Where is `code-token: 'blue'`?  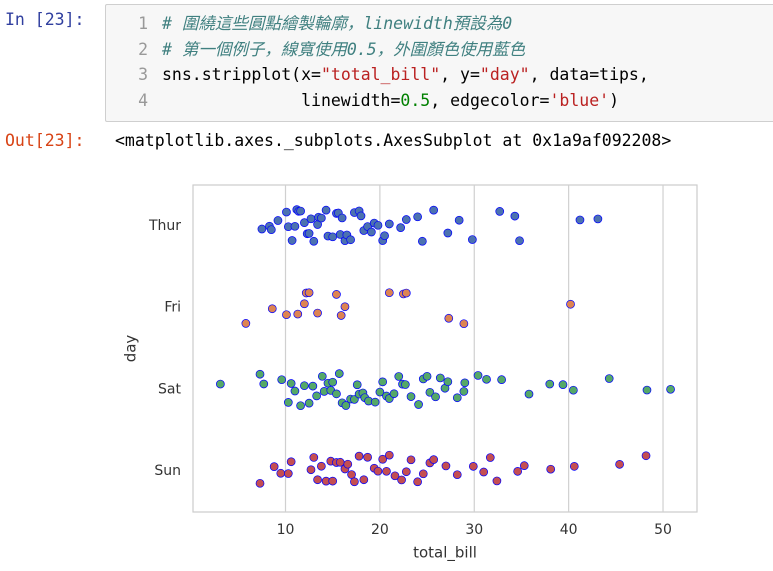 code-token: 'blue' is located at coordinates (579, 100).